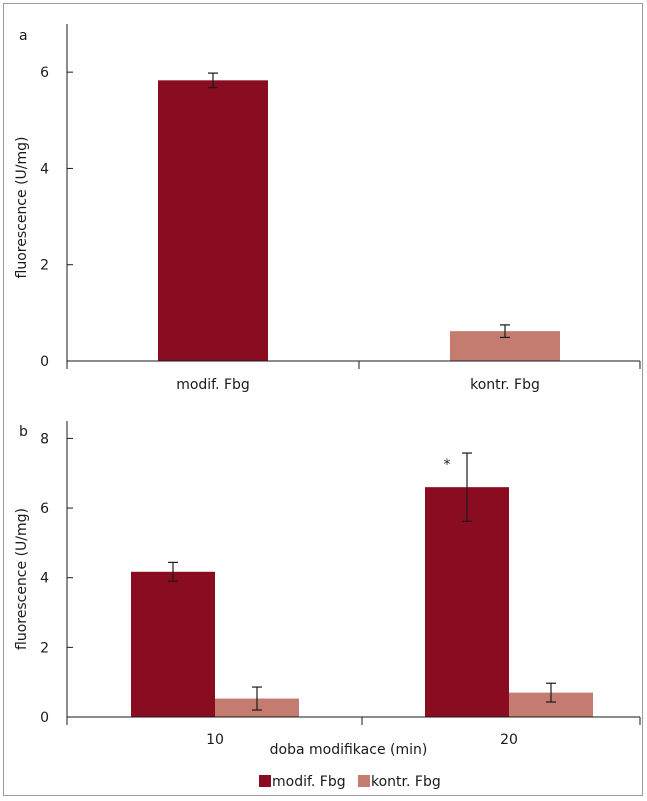 The image size is (647, 801). Describe the element at coordinates (215, 740) in the screenshot. I see `panel-b-x-tick-label: 10` at that location.